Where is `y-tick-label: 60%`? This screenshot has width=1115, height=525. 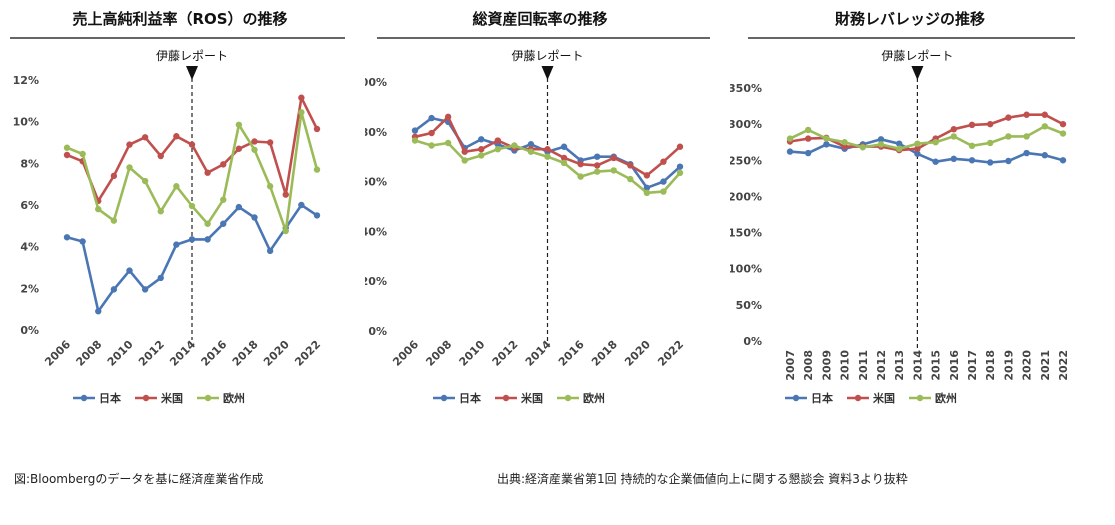 y-tick-label: 60% is located at coordinates (376, 182).